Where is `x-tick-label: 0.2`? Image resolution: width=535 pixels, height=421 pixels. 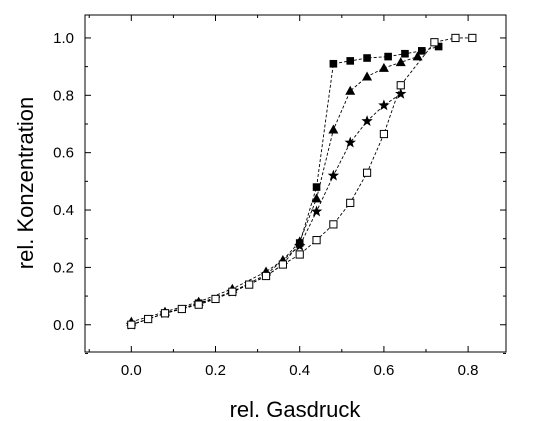
x-tick-label: 0.2 is located at coordinates (215, 370).